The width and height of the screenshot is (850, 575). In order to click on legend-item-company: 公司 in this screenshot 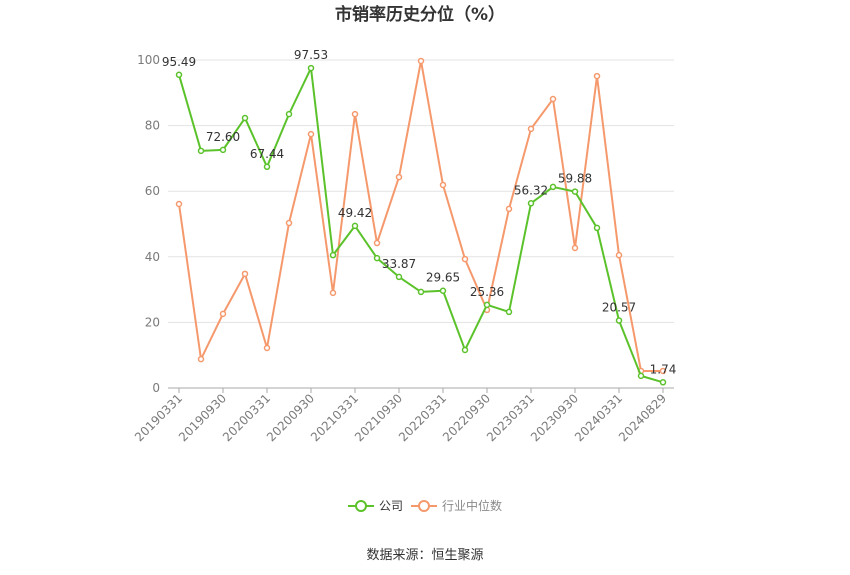, I will do `click(375, 506)`.